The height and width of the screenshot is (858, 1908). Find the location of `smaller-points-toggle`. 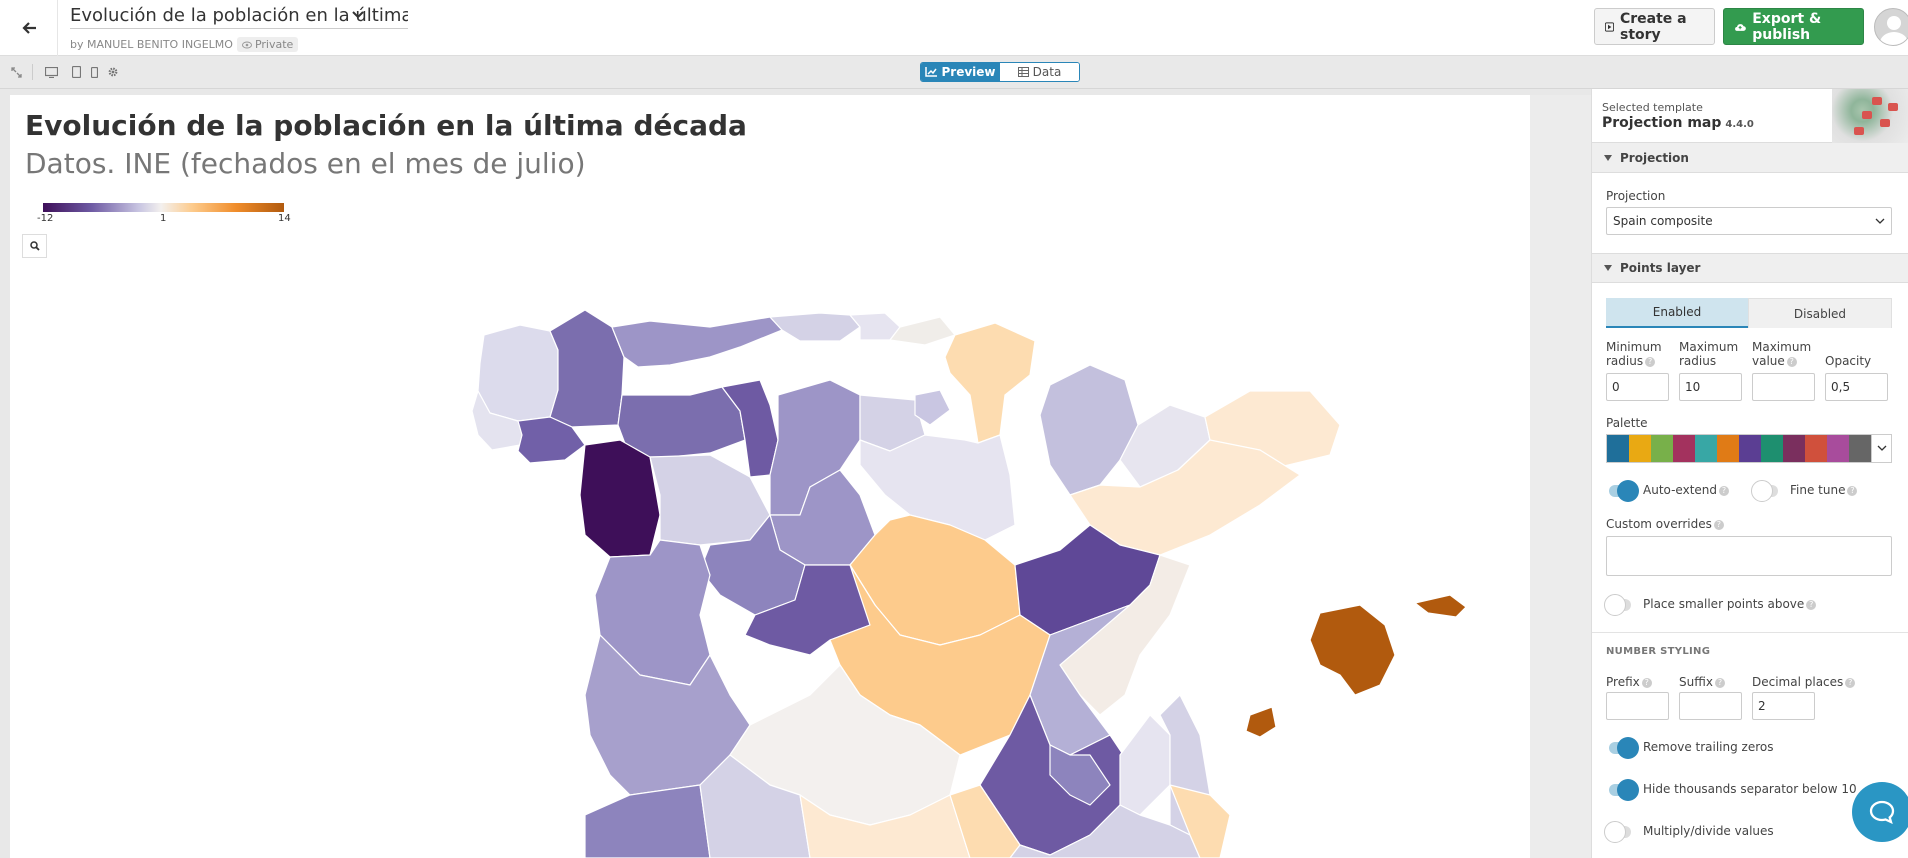

smaller-points-toggle is located at coordinates (1617, 605).